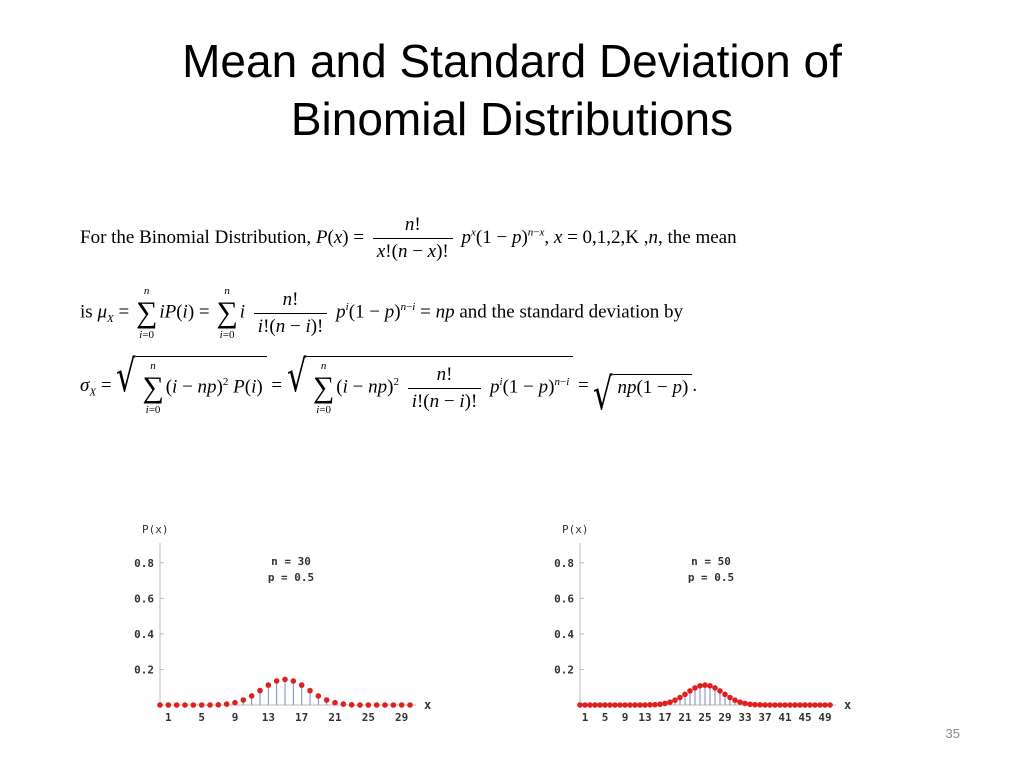 This screenshot has height=768, width=1024. Describe the element at coordinates (952, 733) in the screenshot. I see `page-number: 35` at that location.